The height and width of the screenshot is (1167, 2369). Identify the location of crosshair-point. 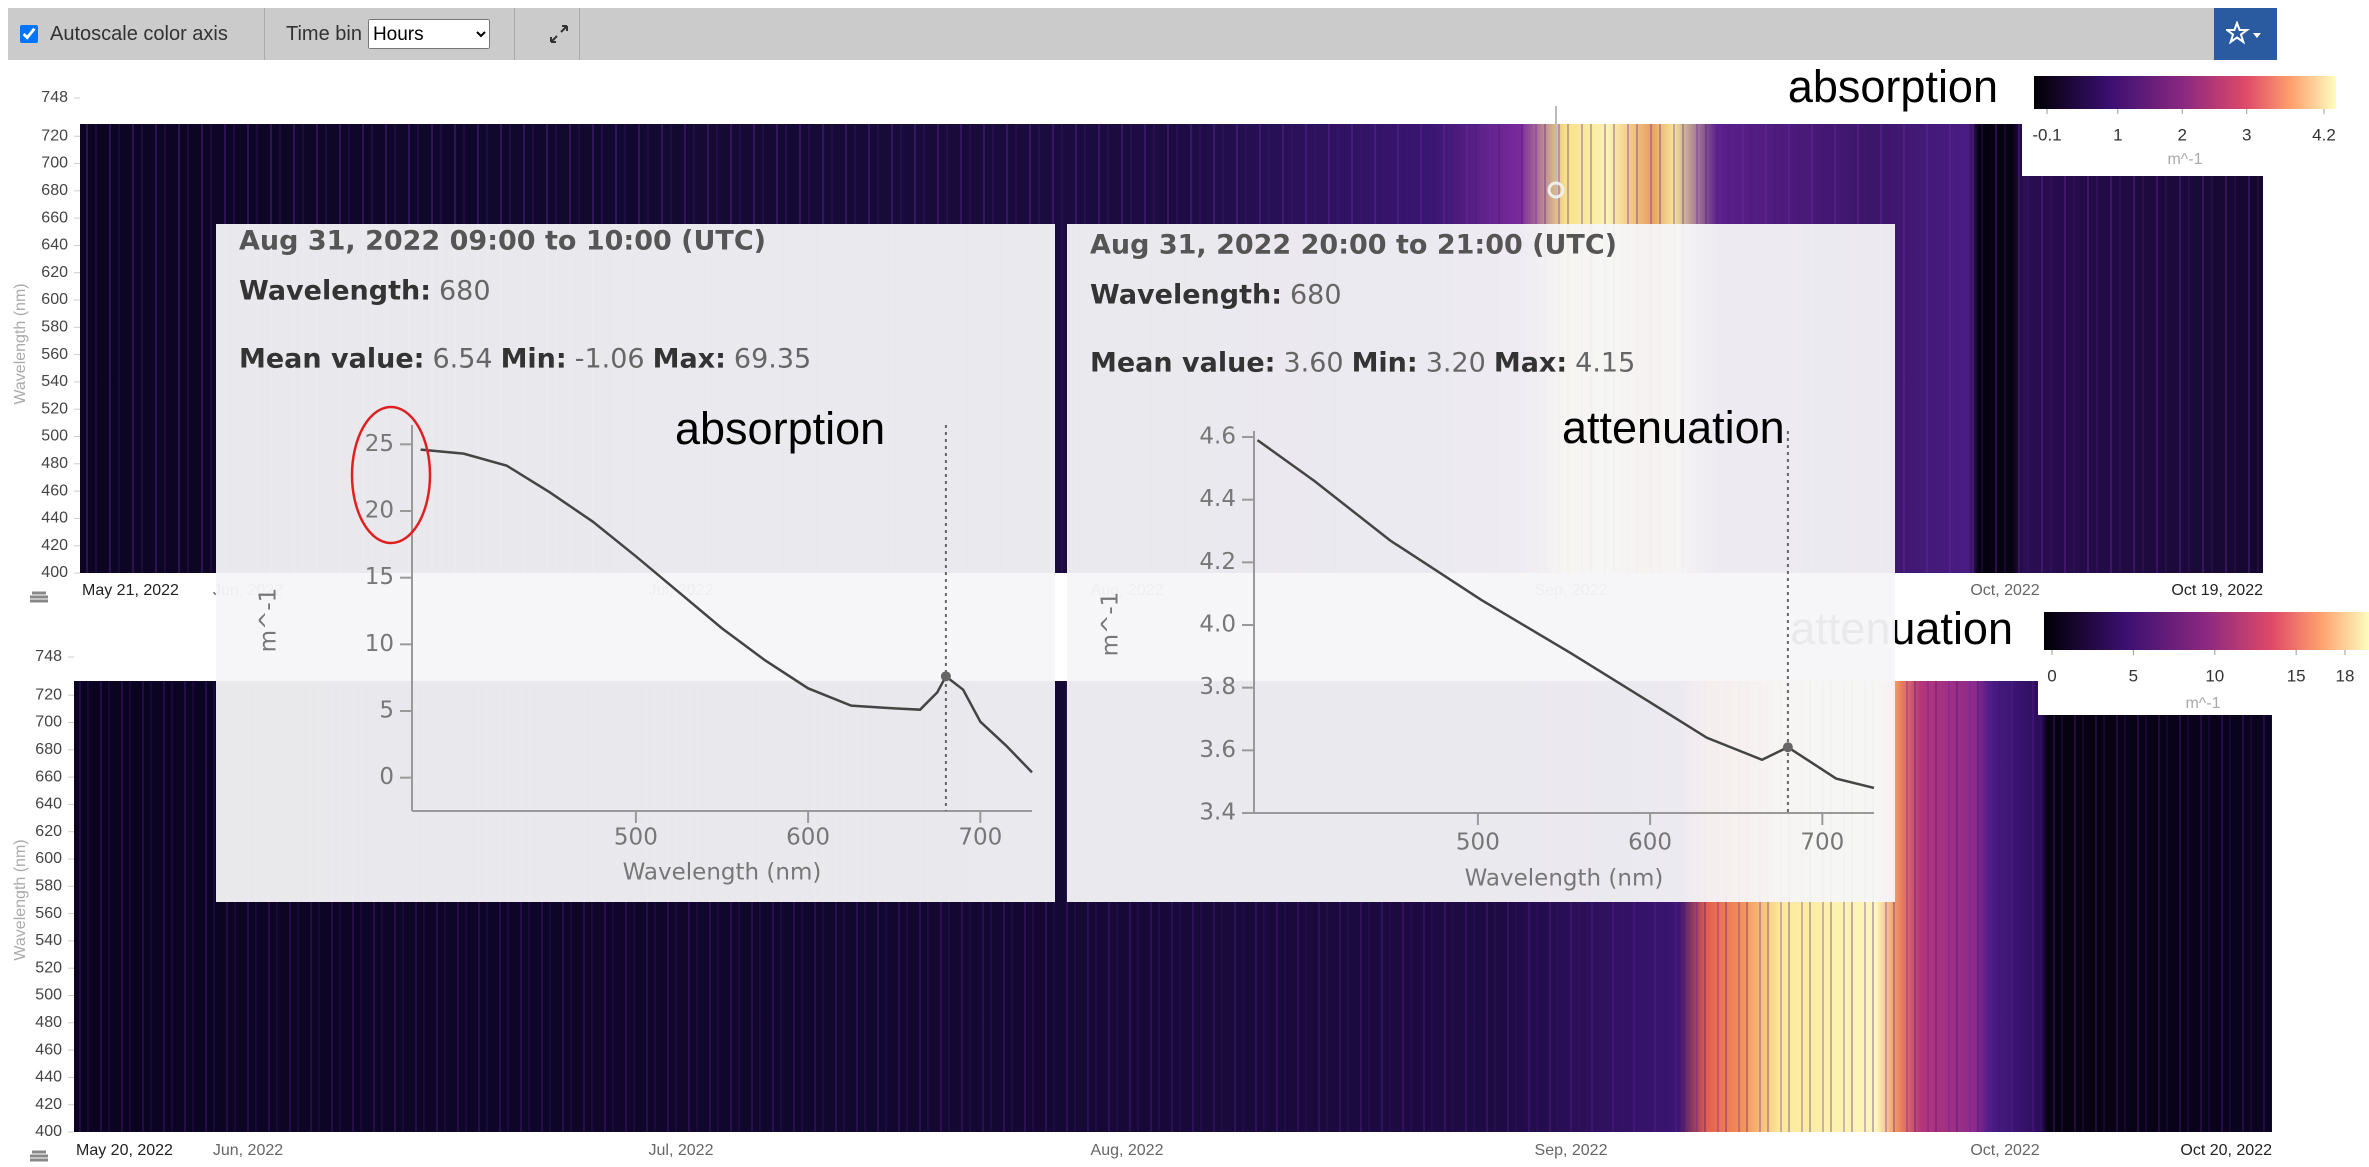
(1556, 190).